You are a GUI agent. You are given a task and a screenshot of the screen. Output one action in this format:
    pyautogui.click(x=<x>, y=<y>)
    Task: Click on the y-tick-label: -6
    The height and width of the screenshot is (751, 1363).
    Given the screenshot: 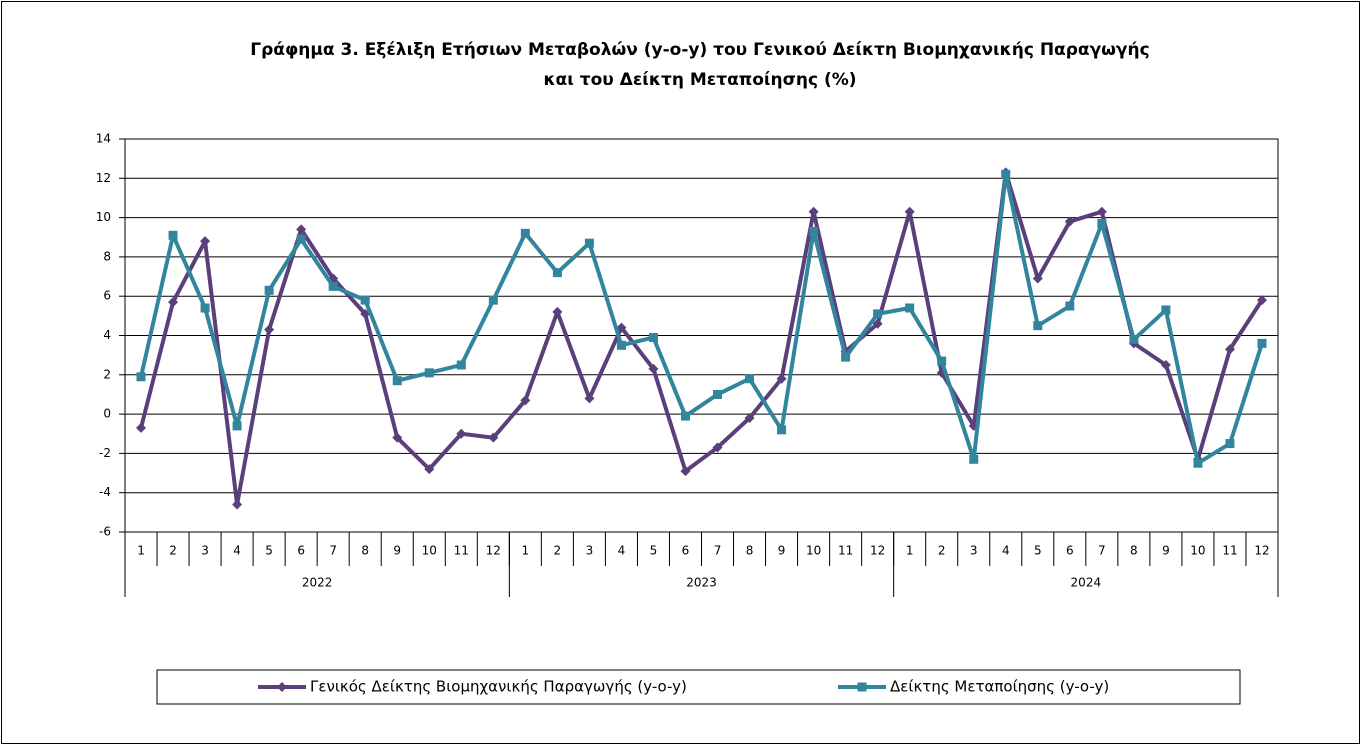 What is the action you would take?
    pyautogui.click(x=105, y=532)
    